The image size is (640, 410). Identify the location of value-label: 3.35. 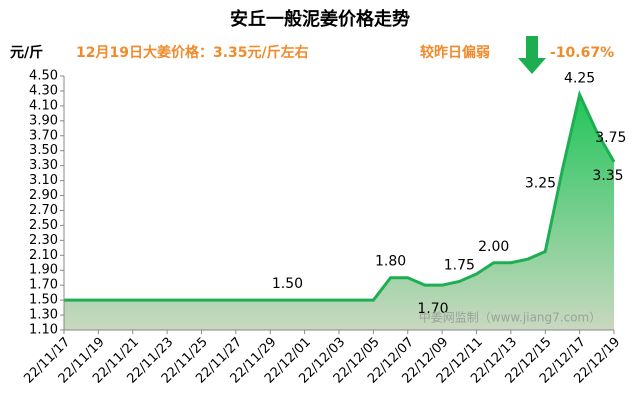
(607, 176).